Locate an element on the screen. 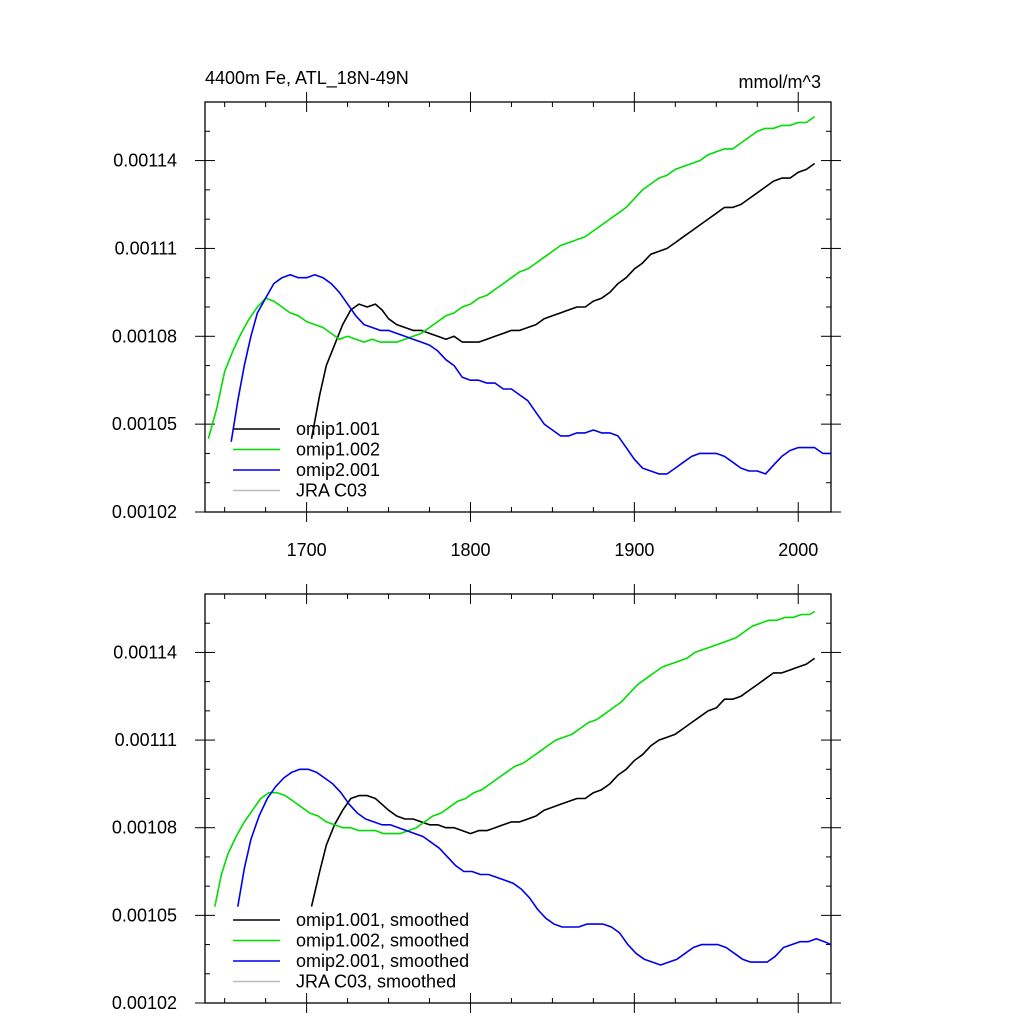  legend-label: JRA C03 is located at coordinates (331, 491).